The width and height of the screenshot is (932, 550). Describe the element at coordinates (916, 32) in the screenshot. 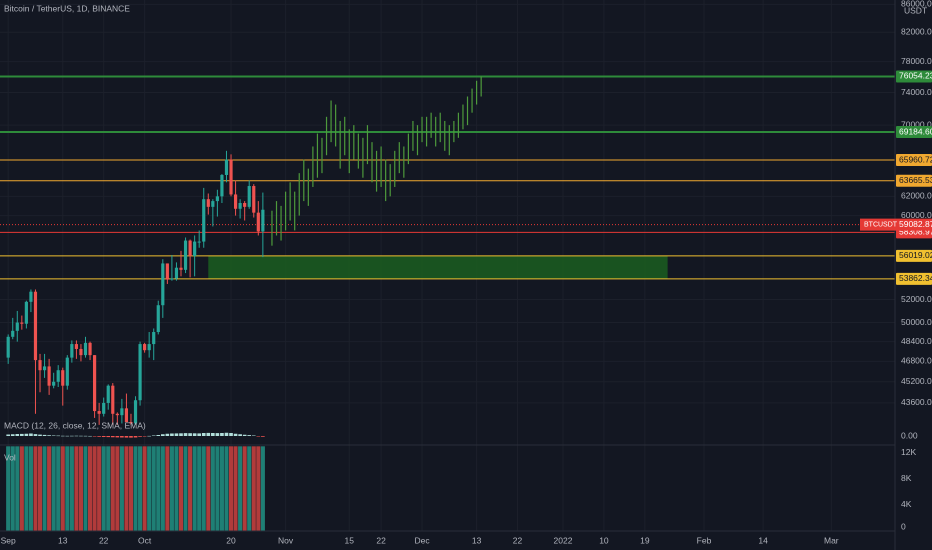

I see `y-tick-label: 82000.00` at that location.